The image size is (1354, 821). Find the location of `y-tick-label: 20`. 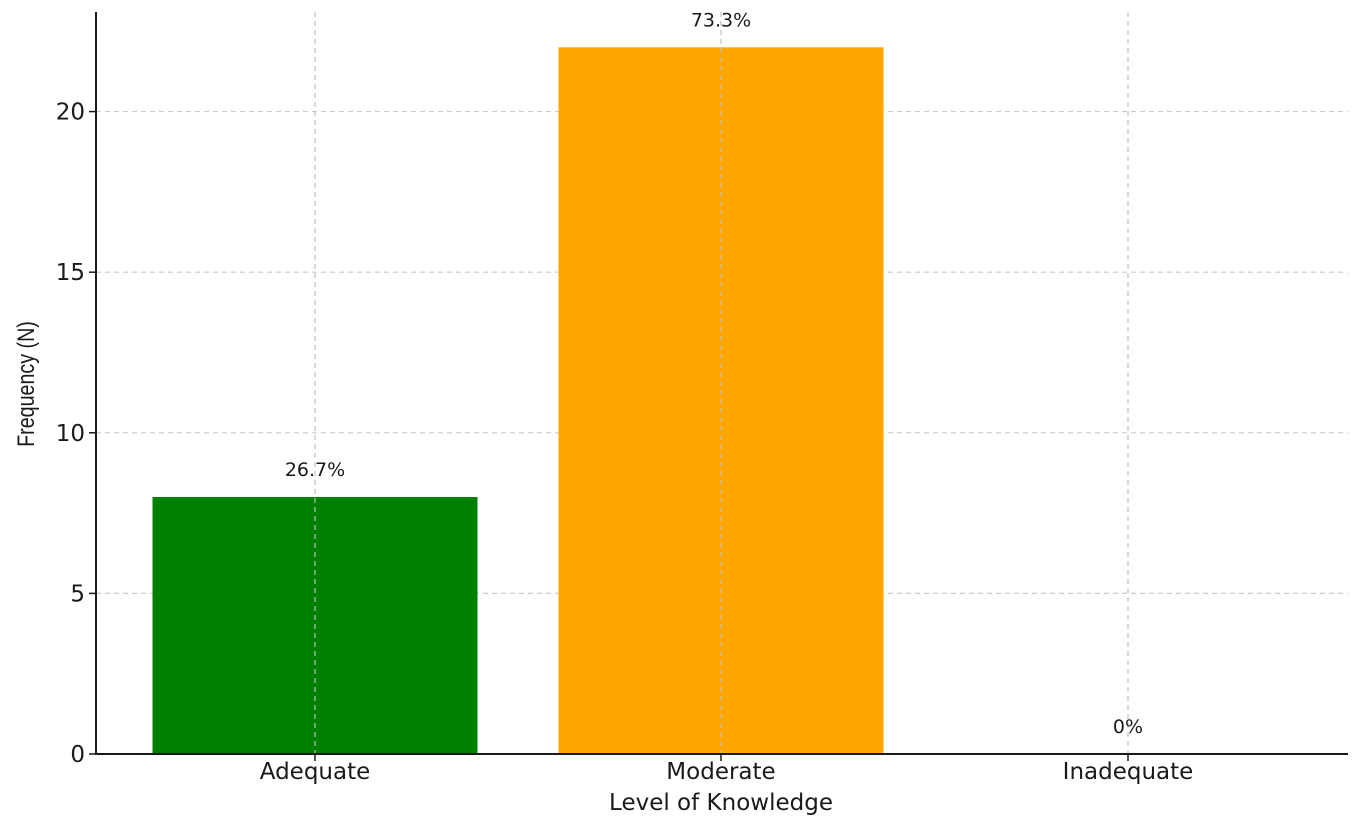

y-tick-label: 20 is located at coordinates (70, 113).